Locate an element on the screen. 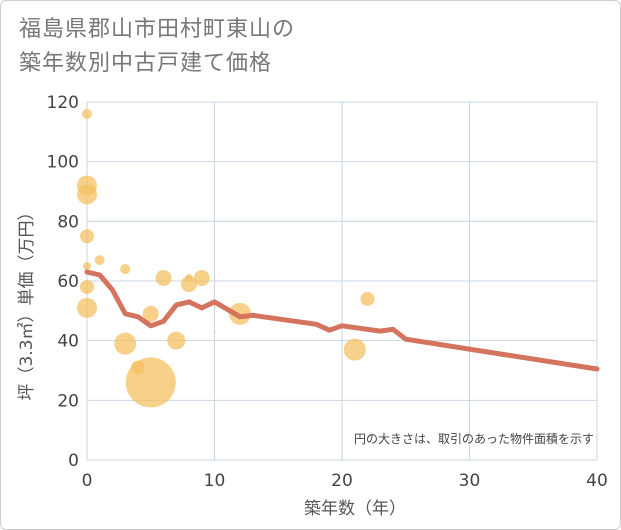 The width and height of the screenshot is (621, 530). chart-title-line-1: 福島県郡山市田村町東山の is located at coordinates (157, 29).